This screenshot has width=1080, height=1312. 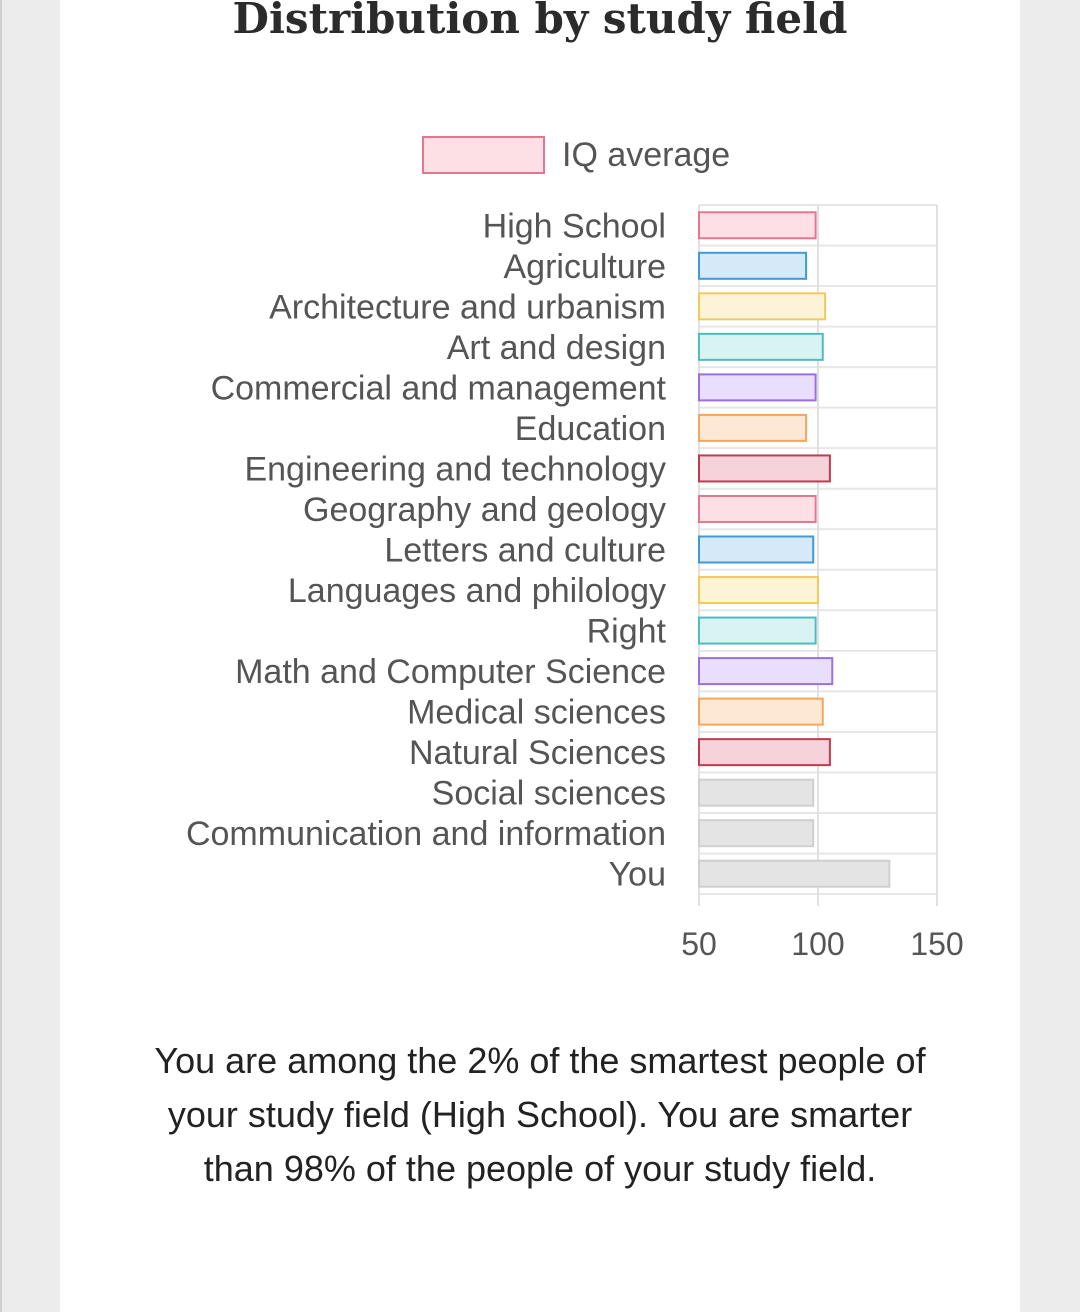 I want to click on category-label: Agriculture, so click(x=584, y=267).